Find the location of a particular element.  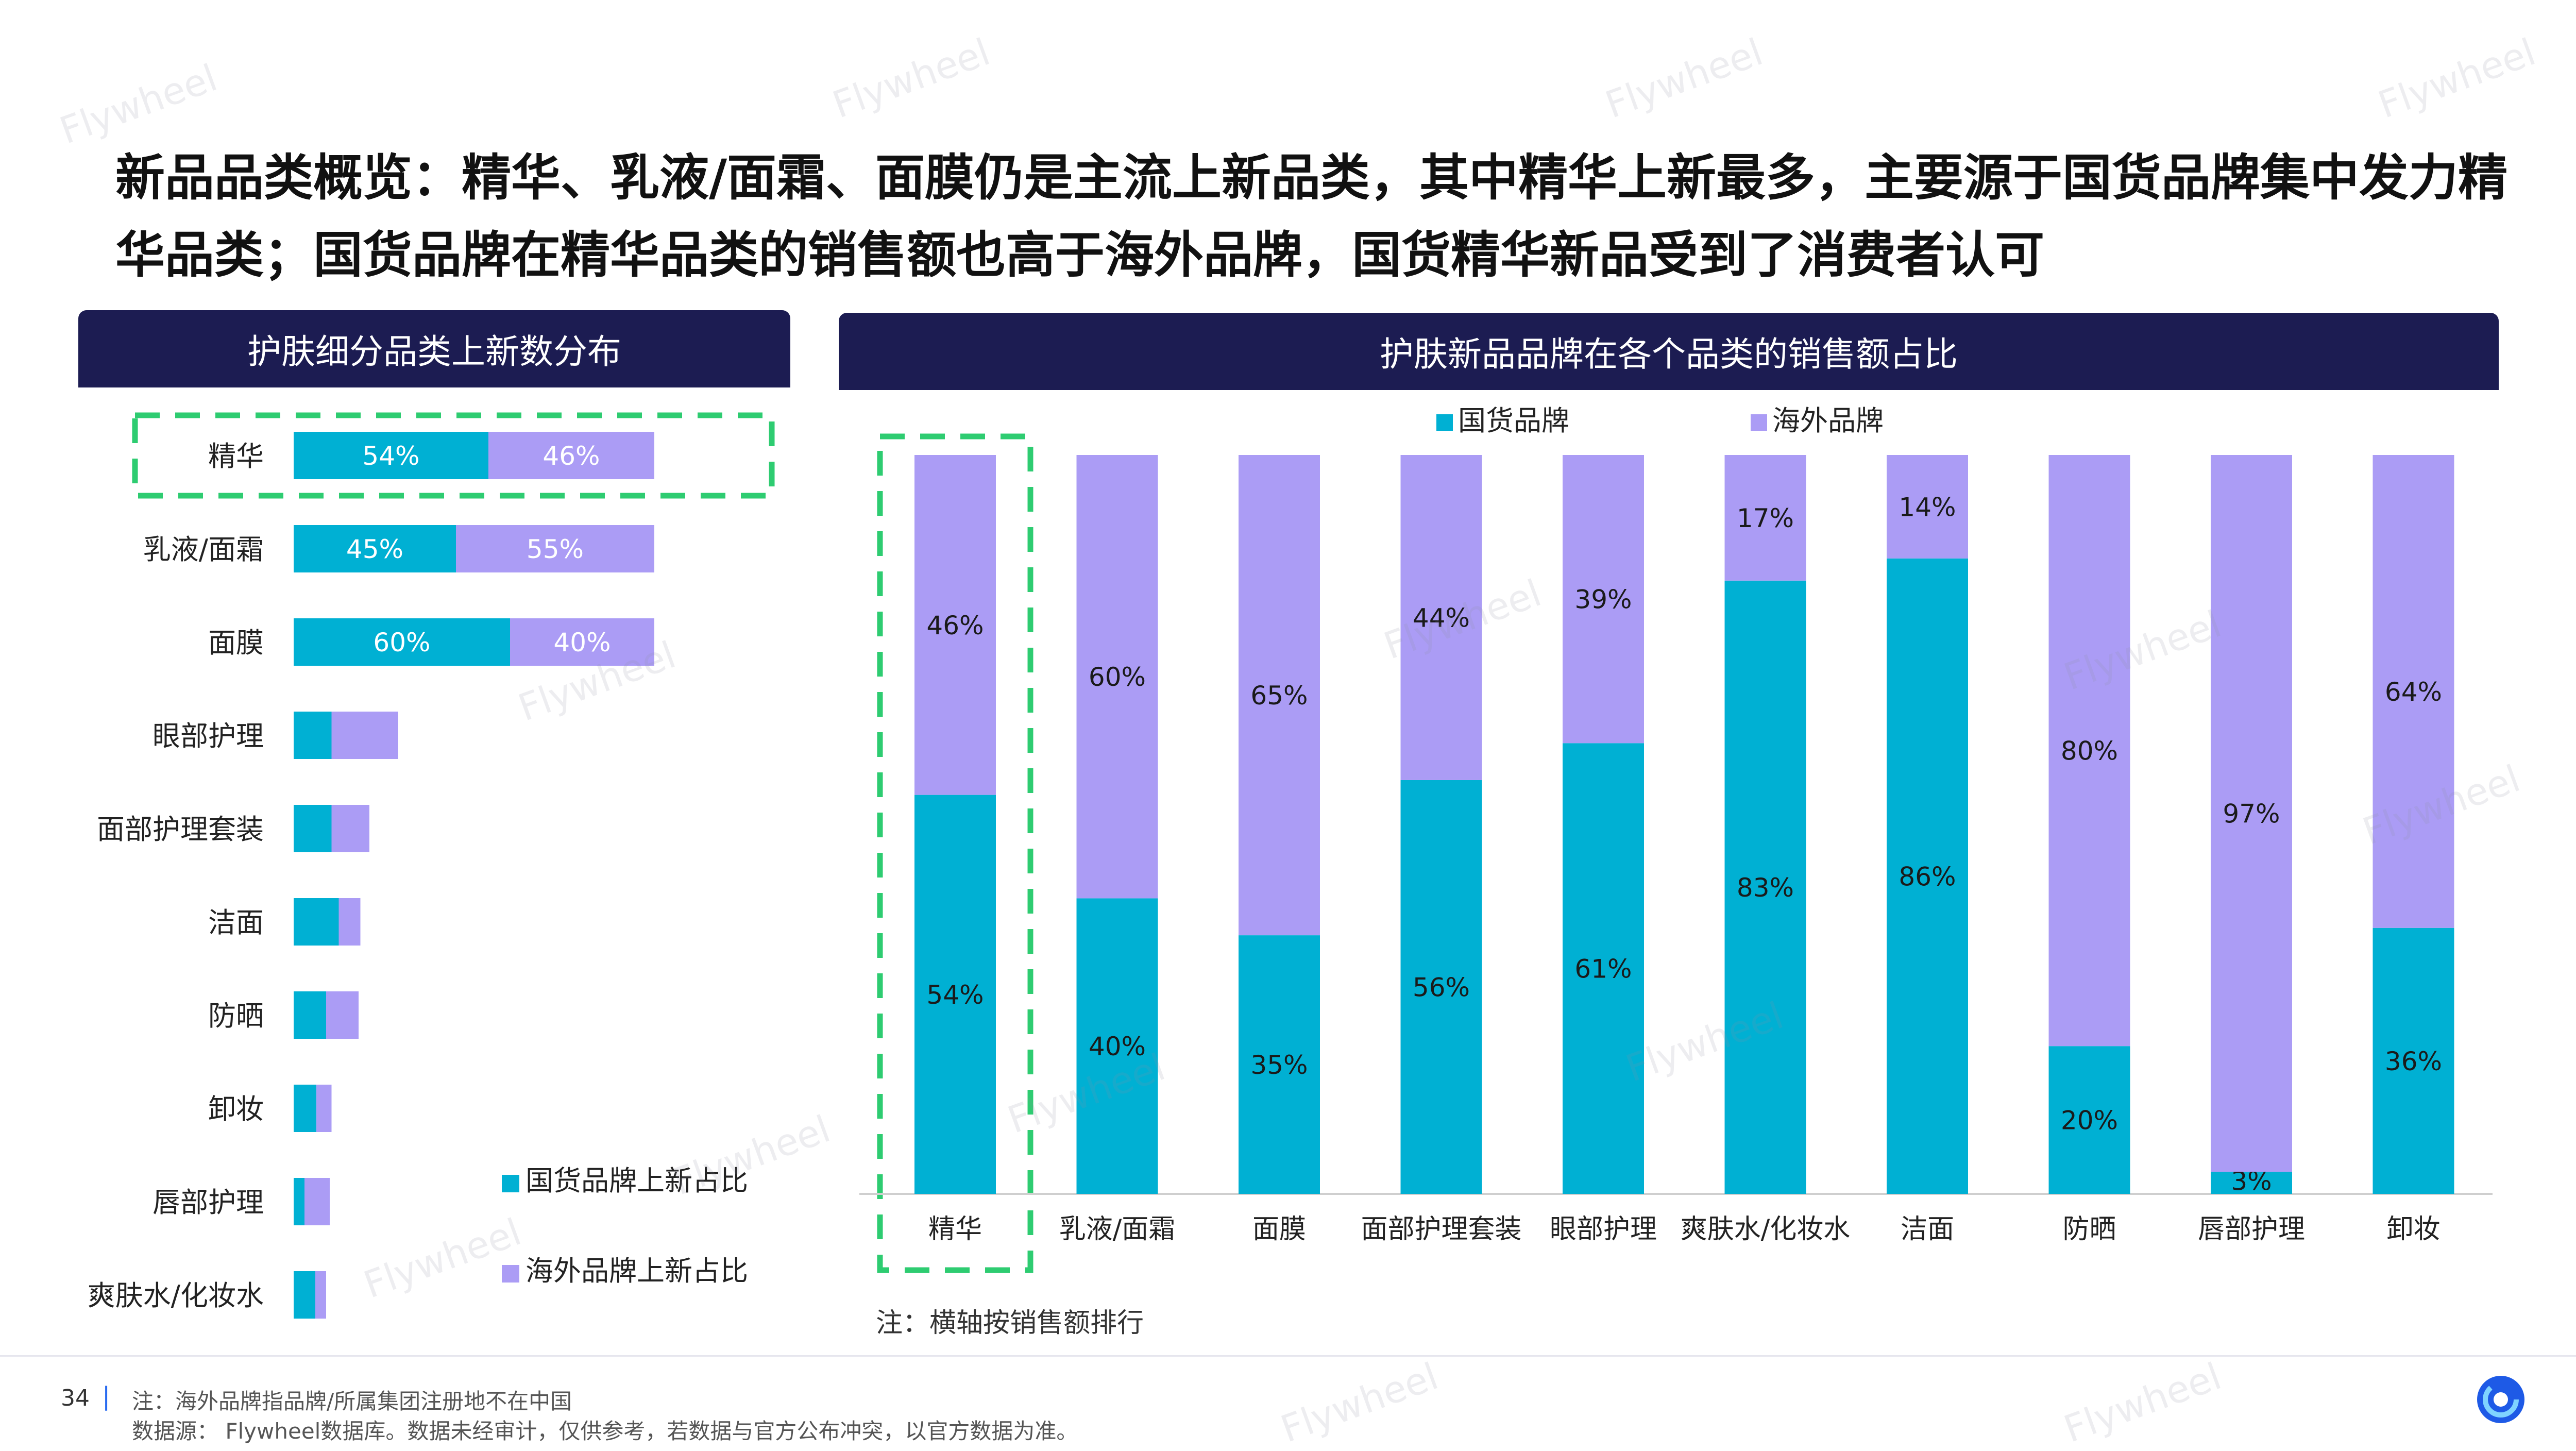

bar-value-label: 80% is located at coordinates (2089, 751).